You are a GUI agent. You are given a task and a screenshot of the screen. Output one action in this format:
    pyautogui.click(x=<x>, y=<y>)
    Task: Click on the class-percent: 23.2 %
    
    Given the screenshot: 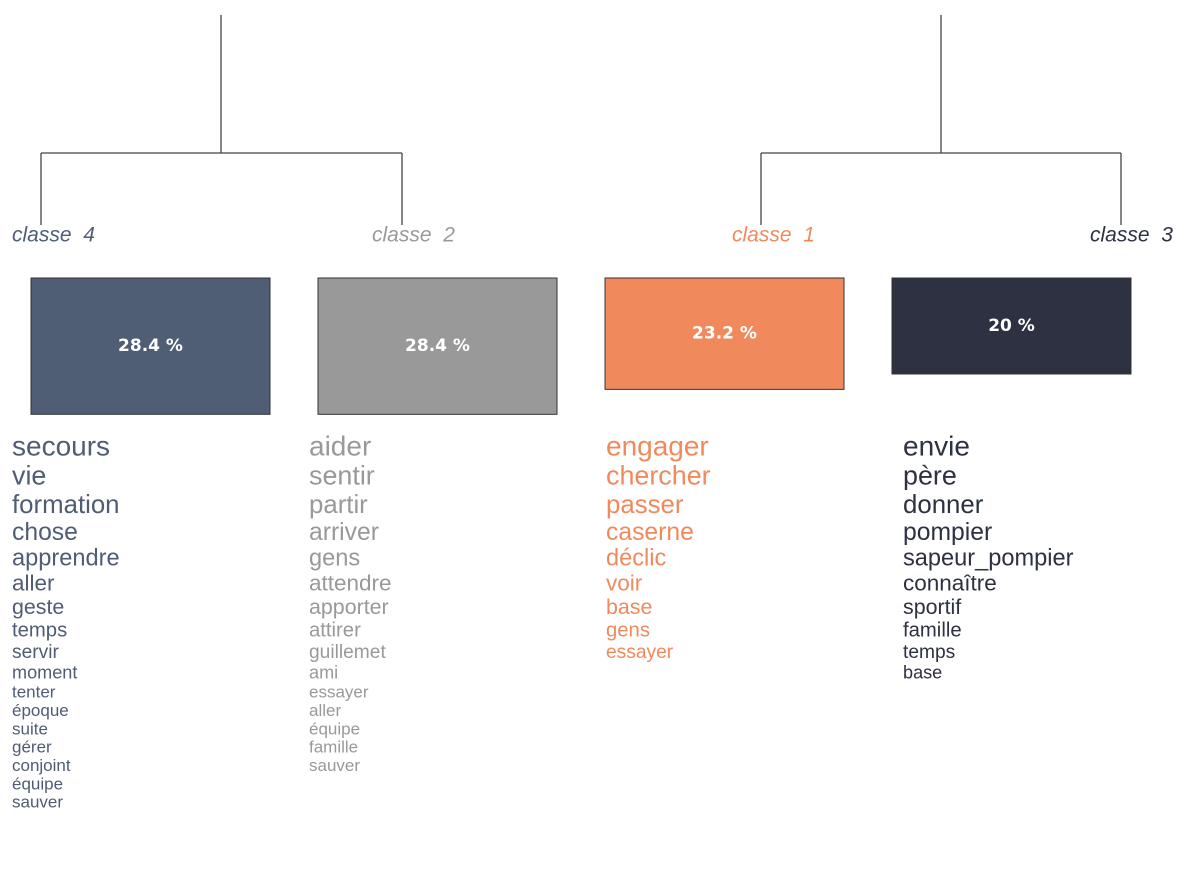 What is the action you would take?
    pyautogui.click(x=724, y=334)
    